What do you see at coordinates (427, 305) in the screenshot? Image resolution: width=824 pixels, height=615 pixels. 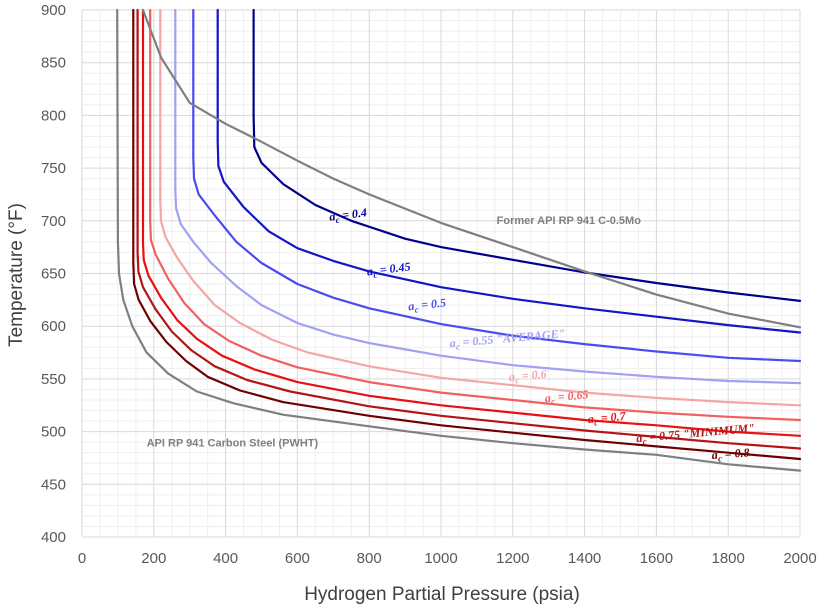 I see `curve-label-2: ac = 0.5` at bounding box center [427, 305].